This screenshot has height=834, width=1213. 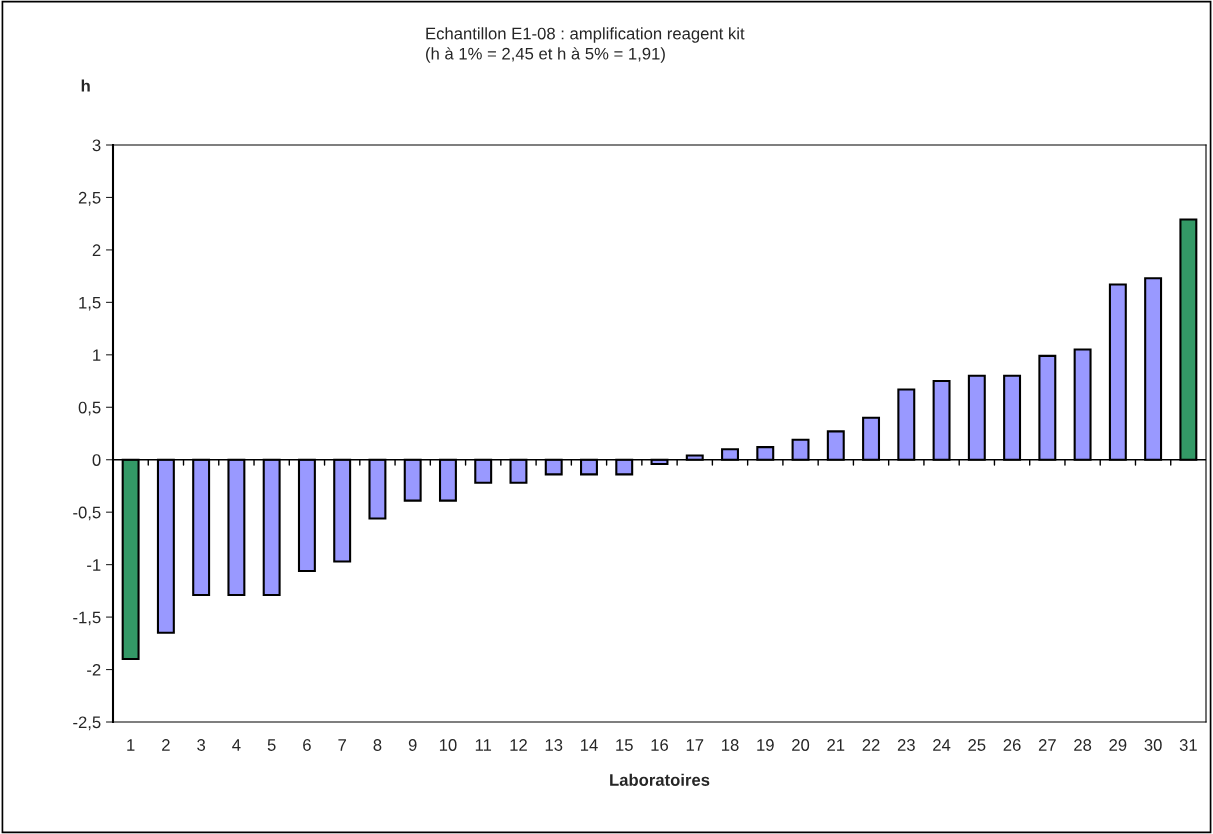 I want to click on x-tick-label: 31, so click(x=1188, y=745).